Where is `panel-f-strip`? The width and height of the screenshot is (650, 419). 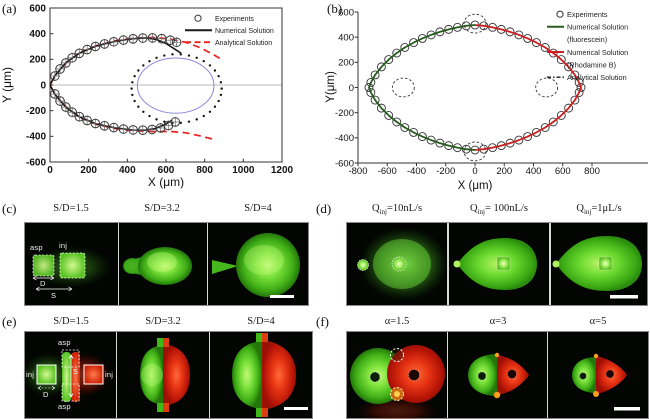
panel-f-strip is located at coordinates (497, 375).